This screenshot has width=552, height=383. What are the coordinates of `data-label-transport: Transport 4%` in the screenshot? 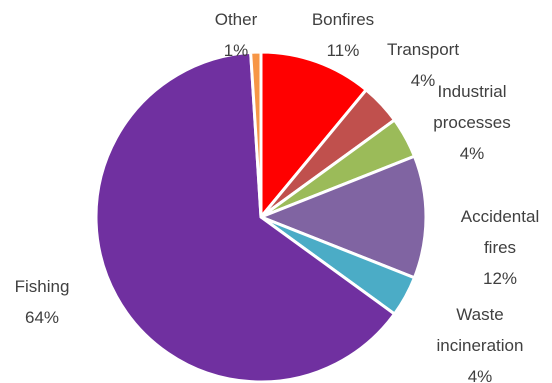 It's located at (423, 65).